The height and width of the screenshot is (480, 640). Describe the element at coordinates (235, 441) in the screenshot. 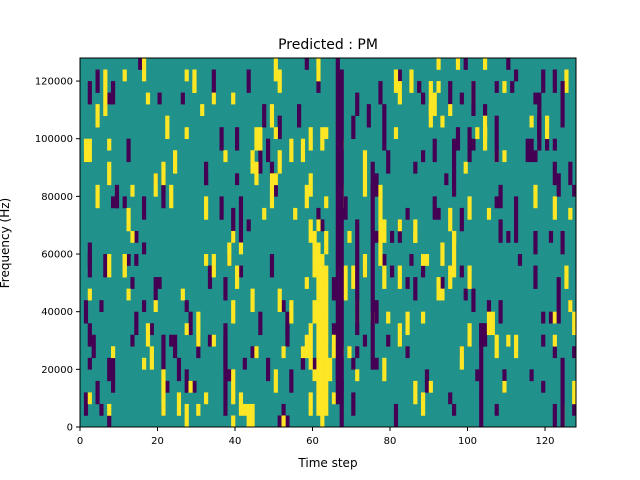

I see `x-tick-label: 40` at that location.